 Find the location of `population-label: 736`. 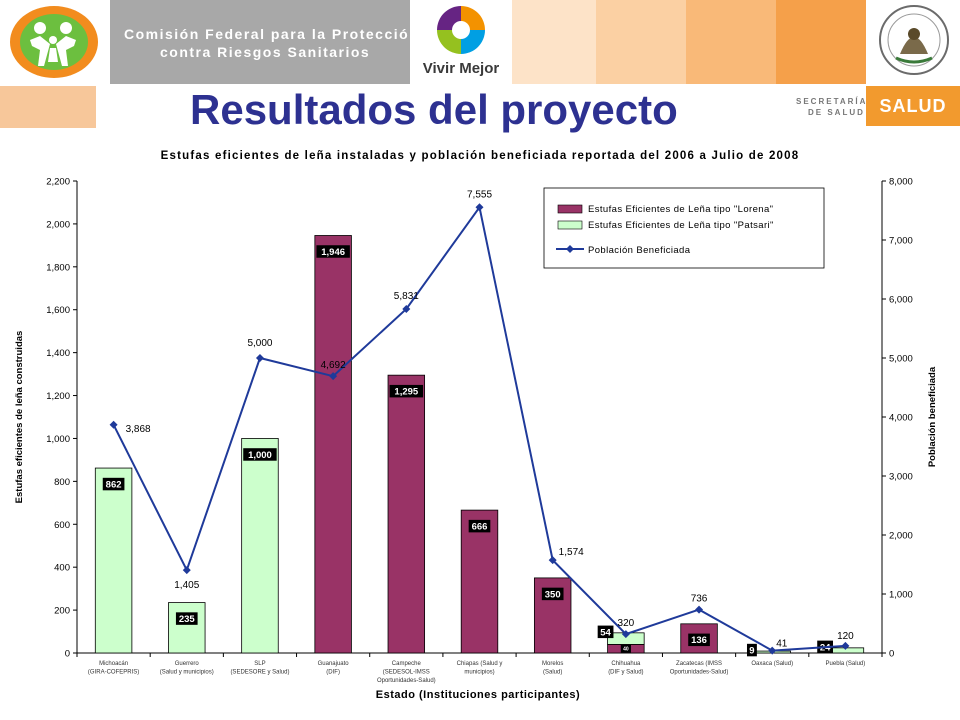

population-label: 736 is located at coordinates (699, 599).